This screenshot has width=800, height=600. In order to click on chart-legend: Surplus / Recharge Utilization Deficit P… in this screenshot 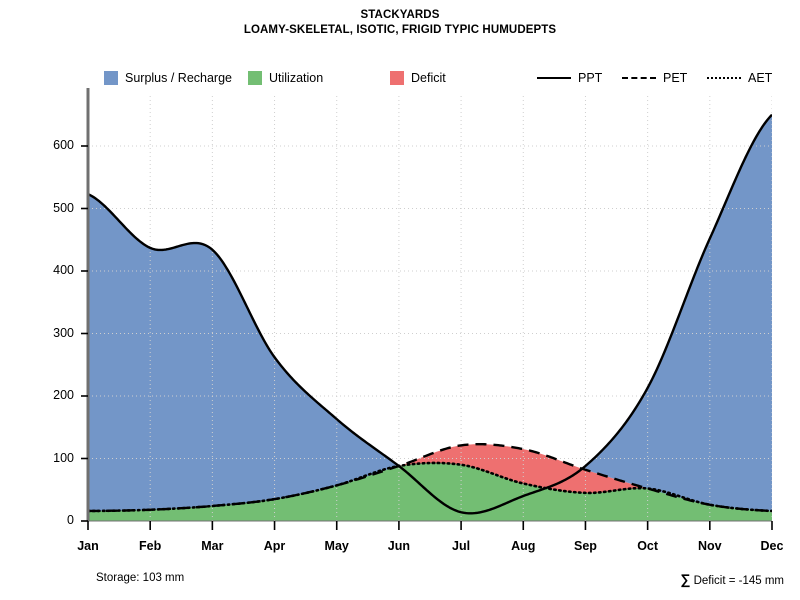, I will do `click(400, 78)`.